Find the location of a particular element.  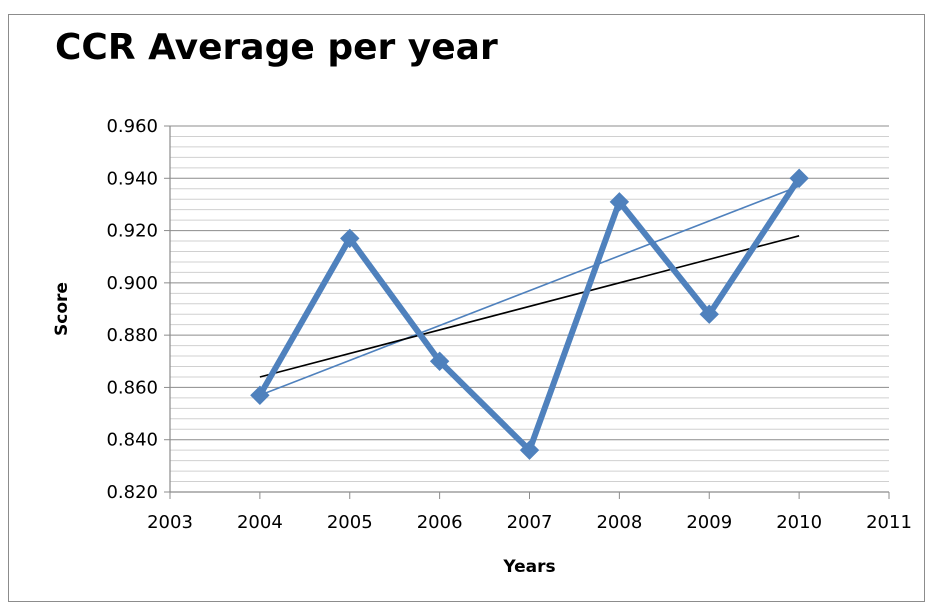

y-tick-label: 0.940 is located at coordinates (132, 178).